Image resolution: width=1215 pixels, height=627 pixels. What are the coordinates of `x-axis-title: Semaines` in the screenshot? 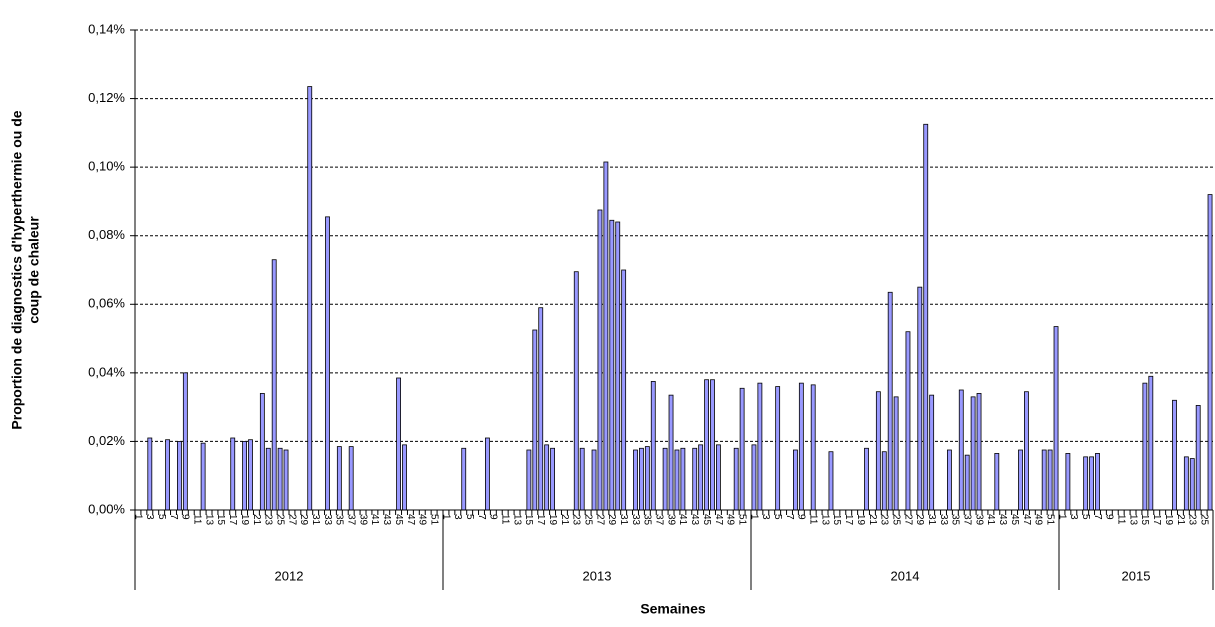 It's located at (673, 609).